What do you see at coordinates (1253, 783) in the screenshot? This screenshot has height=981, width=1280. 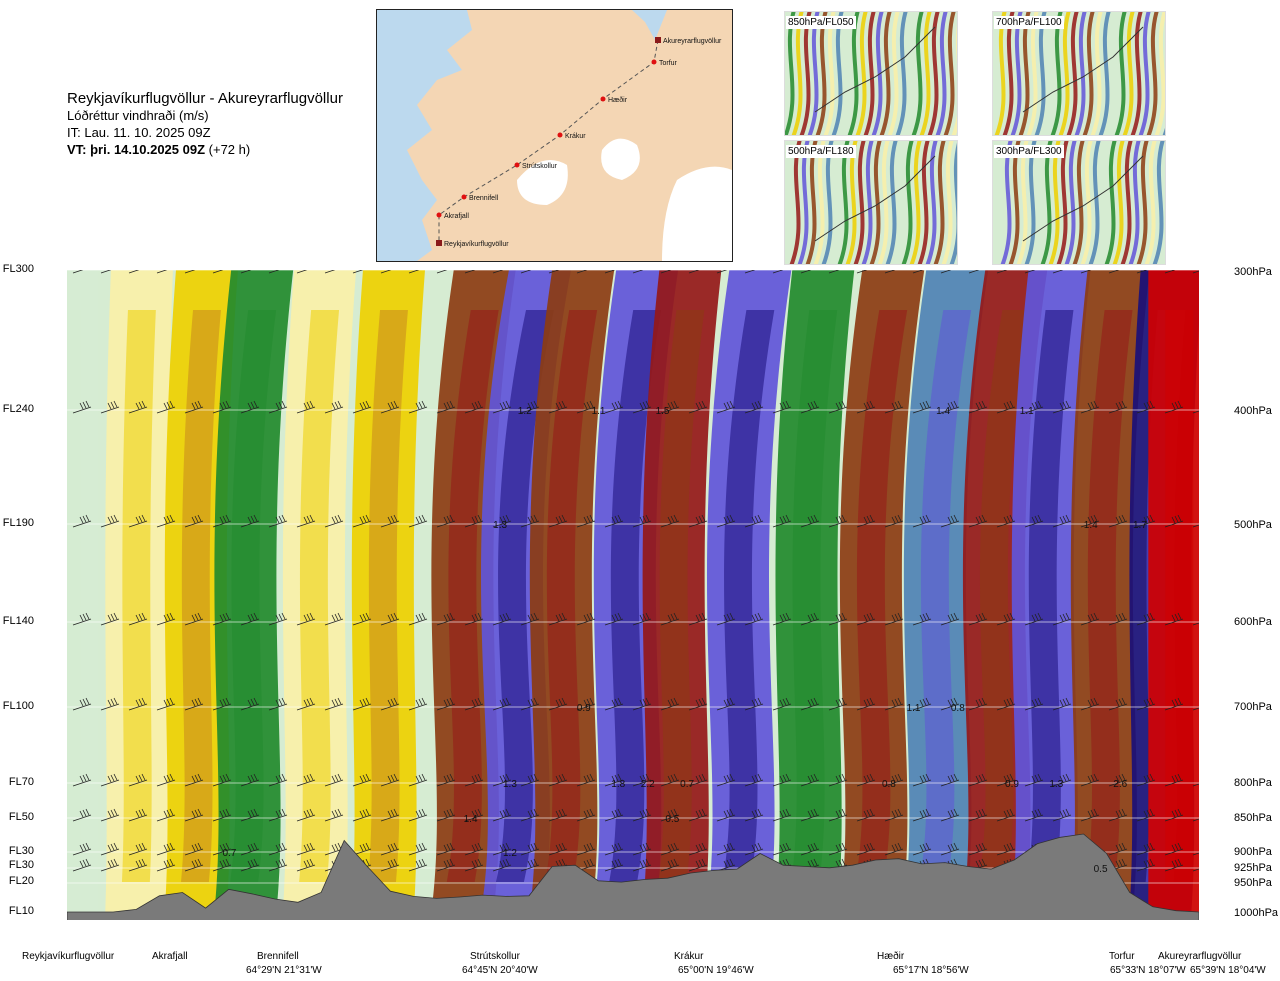 I see `pressure-level-label: 800hPa` at bounding box center [1253, 783].